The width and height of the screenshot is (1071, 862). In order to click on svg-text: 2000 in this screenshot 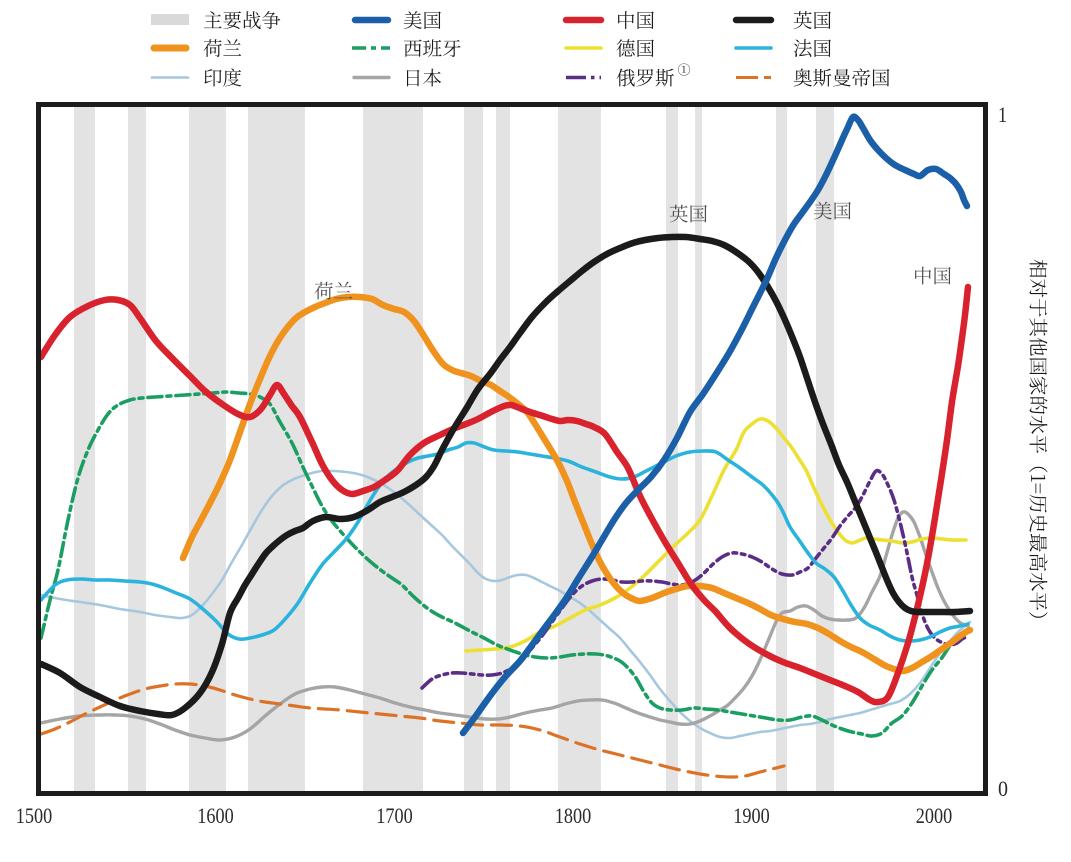, I will do `click(934, 815)`.